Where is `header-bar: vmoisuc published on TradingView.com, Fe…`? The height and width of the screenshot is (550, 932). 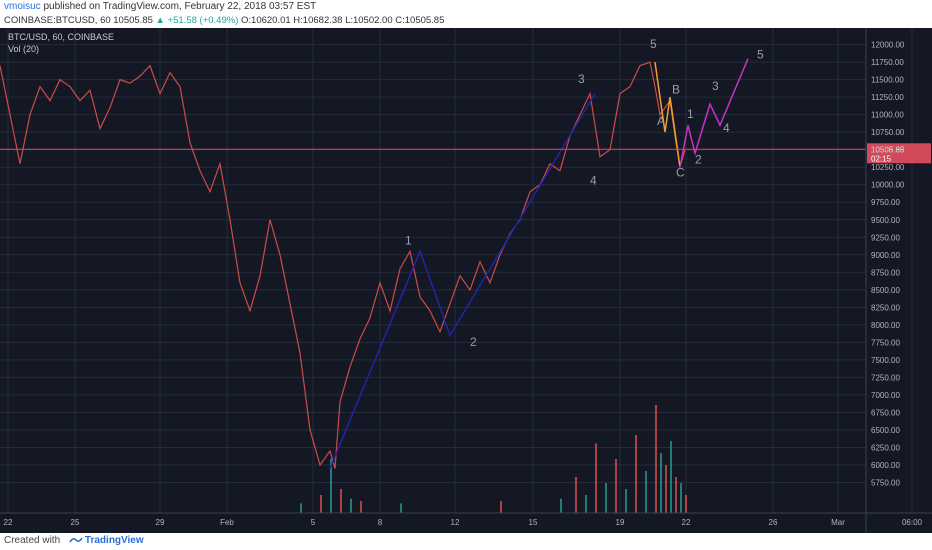
header-bar: vmoisuc published on TradingView.com, Fe… is located at coordinates (466, 14).